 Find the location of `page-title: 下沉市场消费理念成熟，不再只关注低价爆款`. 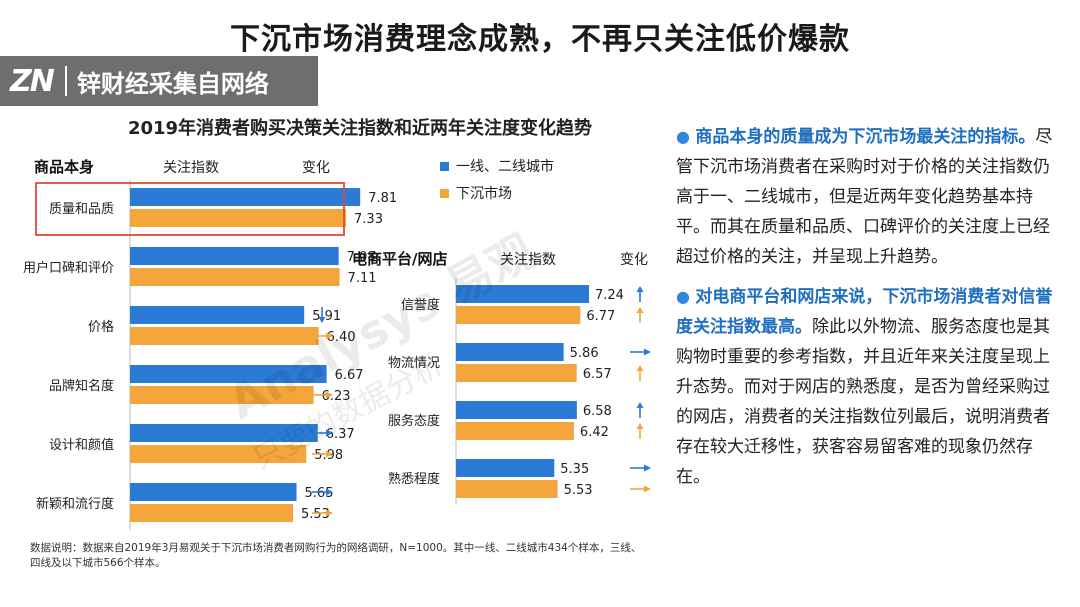

page-title: 下沉市场消费理念成熟，不再只关注低价爆款 is located at coordinates (540, 39).